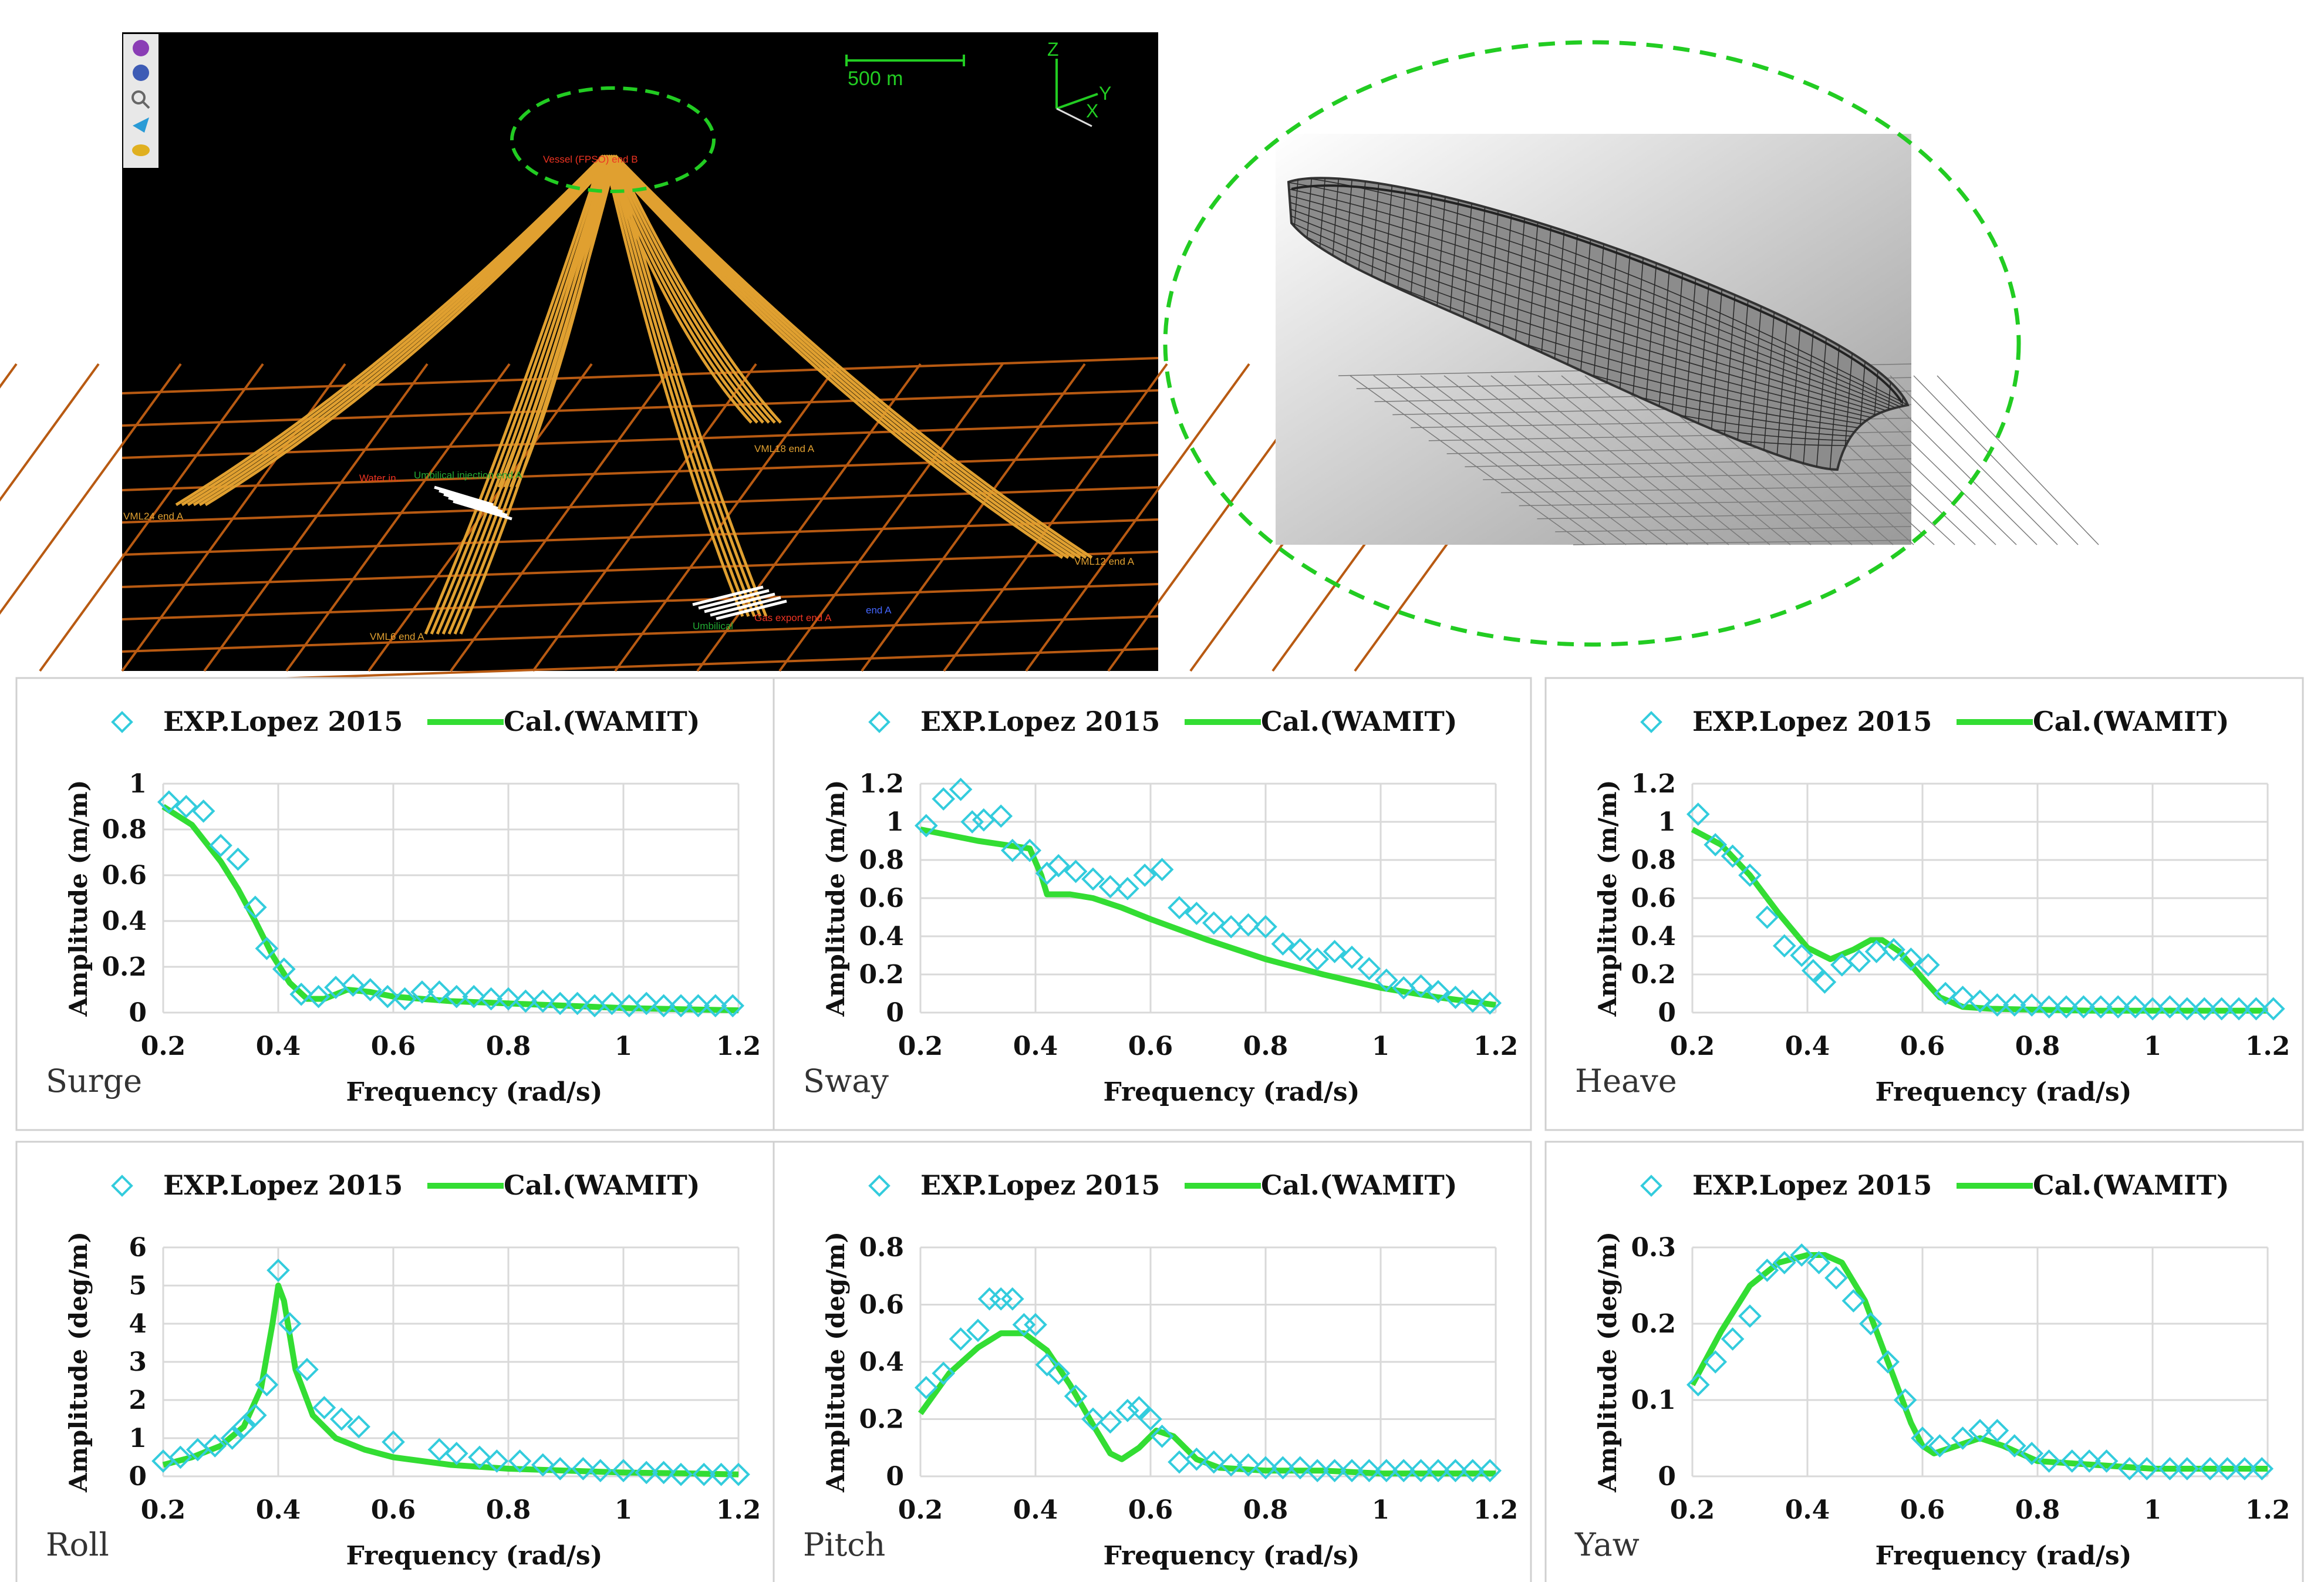 This screenshot has width=2324, height=1582. Describe the element at coordinates (141, 48) in the screenshot. I see `rotate-icon` at that location.